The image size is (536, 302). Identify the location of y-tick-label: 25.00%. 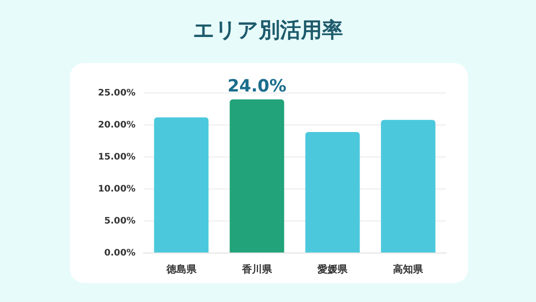
(117, 93).